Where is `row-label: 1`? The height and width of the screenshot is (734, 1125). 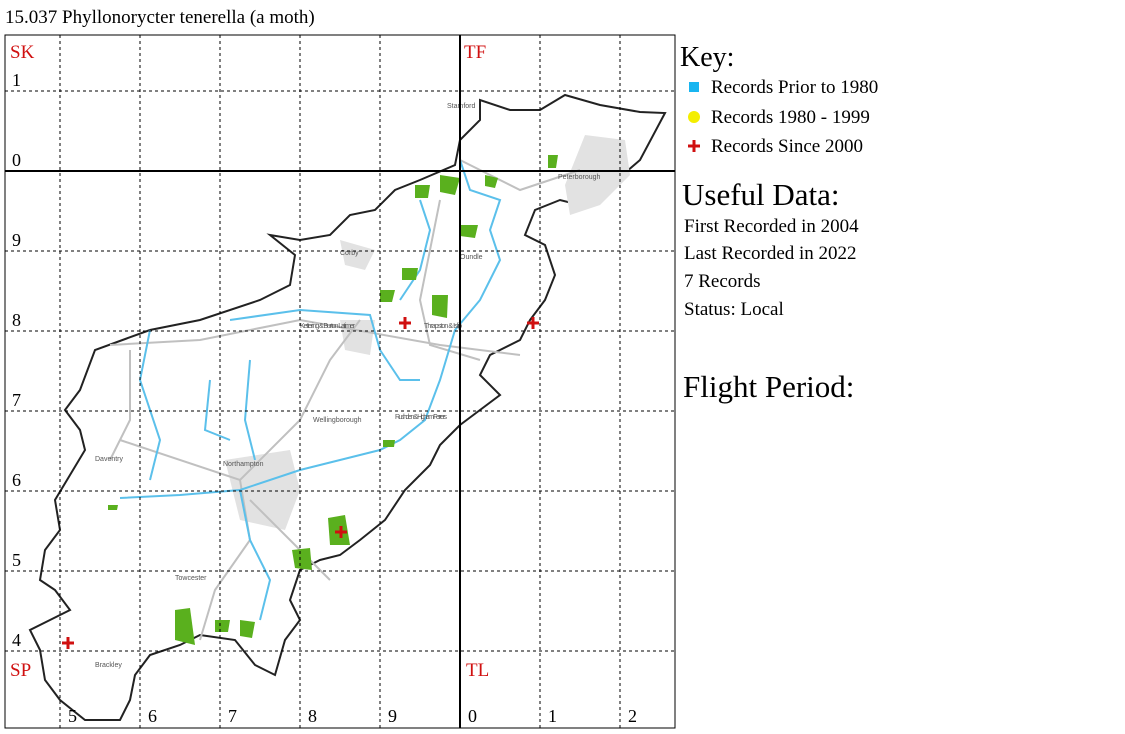 row-label: 1 is located at coordinates (16, 80).